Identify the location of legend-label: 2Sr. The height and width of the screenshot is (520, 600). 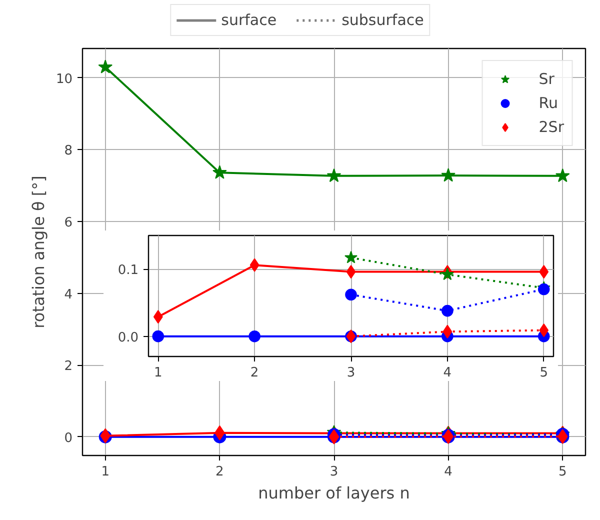
(551, 127).